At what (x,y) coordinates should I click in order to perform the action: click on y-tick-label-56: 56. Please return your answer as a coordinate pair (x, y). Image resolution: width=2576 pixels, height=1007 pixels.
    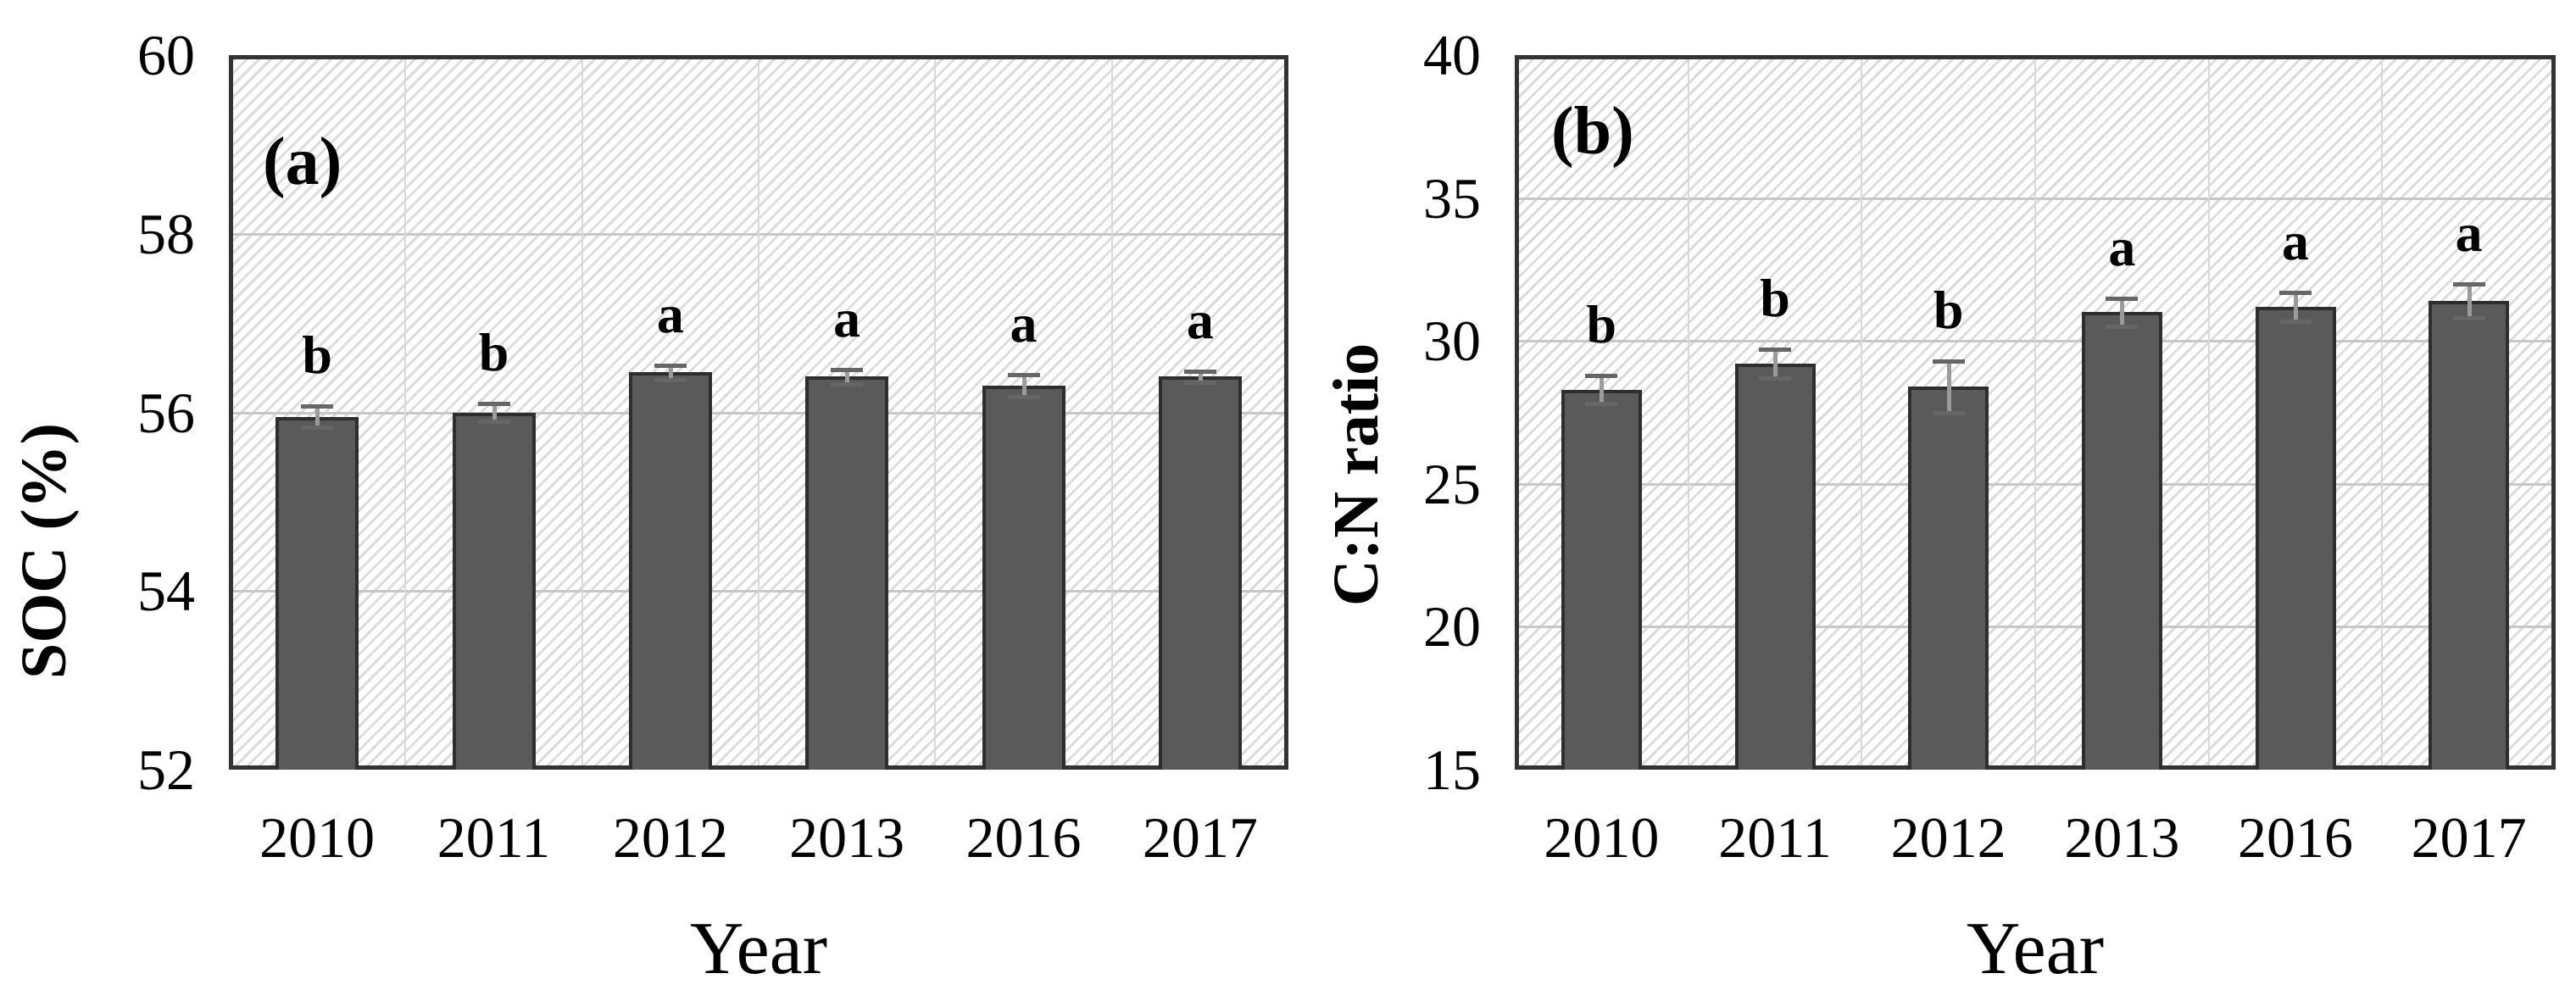
    Looking at the image, I should click on (166, 413).